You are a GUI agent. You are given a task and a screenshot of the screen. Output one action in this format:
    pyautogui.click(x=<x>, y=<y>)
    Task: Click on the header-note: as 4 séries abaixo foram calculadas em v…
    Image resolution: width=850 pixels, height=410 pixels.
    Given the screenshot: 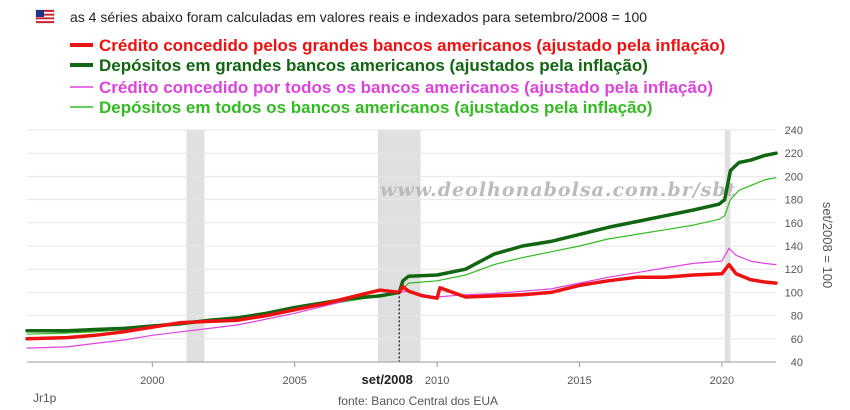 What is the action you would take?
    pyautogui.click(x=358, y=17)
    